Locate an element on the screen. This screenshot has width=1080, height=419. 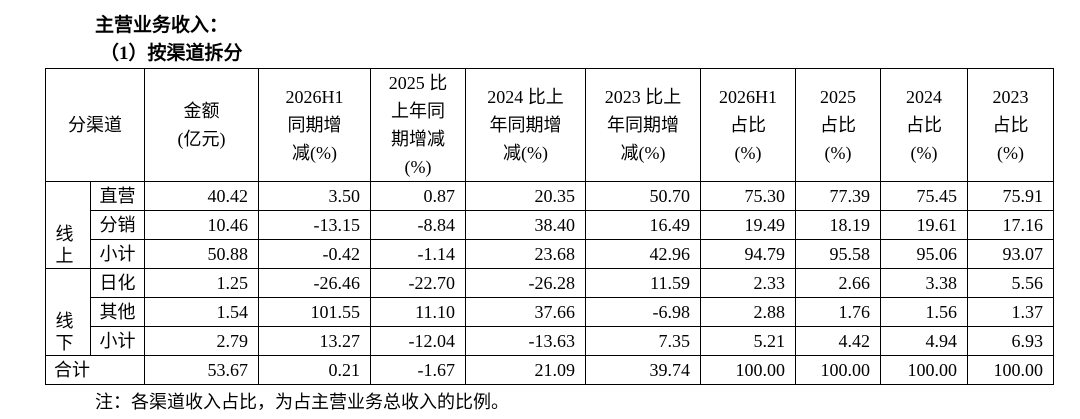
group-label: 线上 is located at coordinates (68, 225).